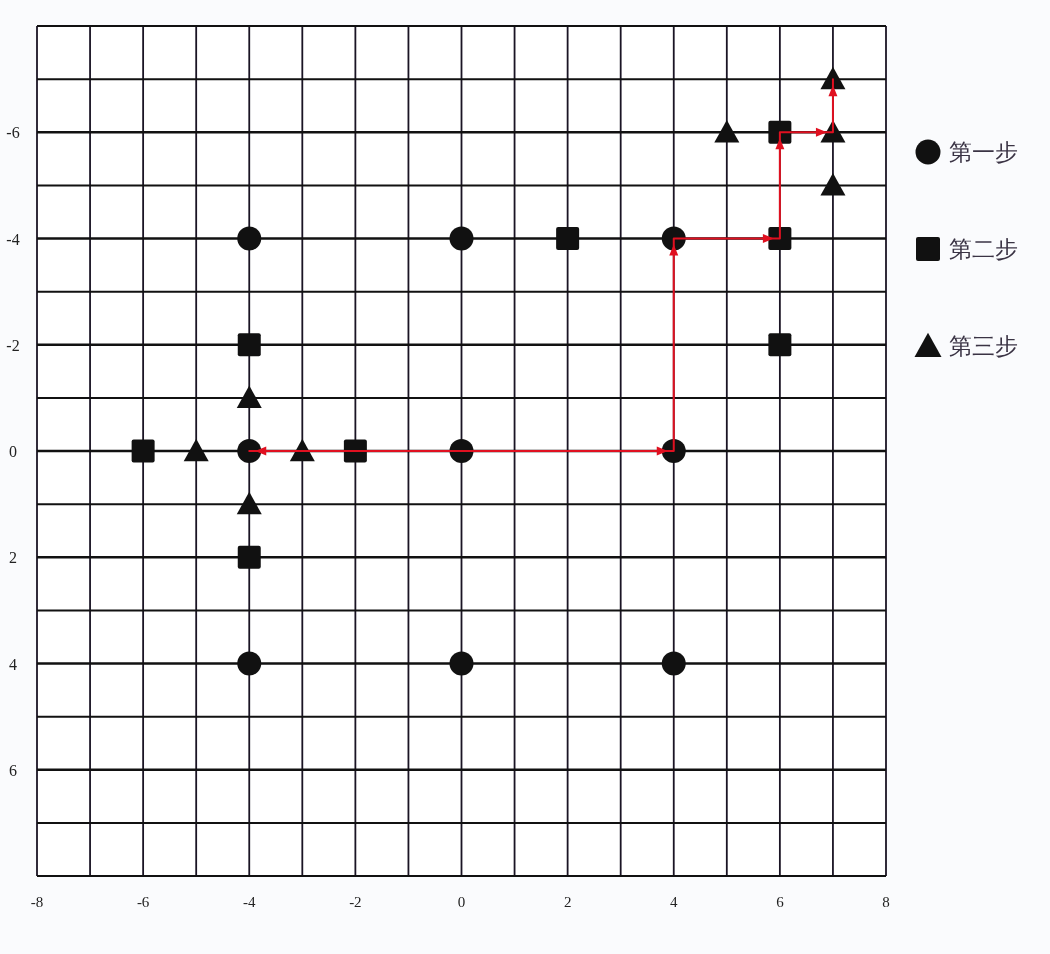 The width and height of the screenshot is (1050, 954). I want to click on y-tick-label: 2, so click(13, 558).